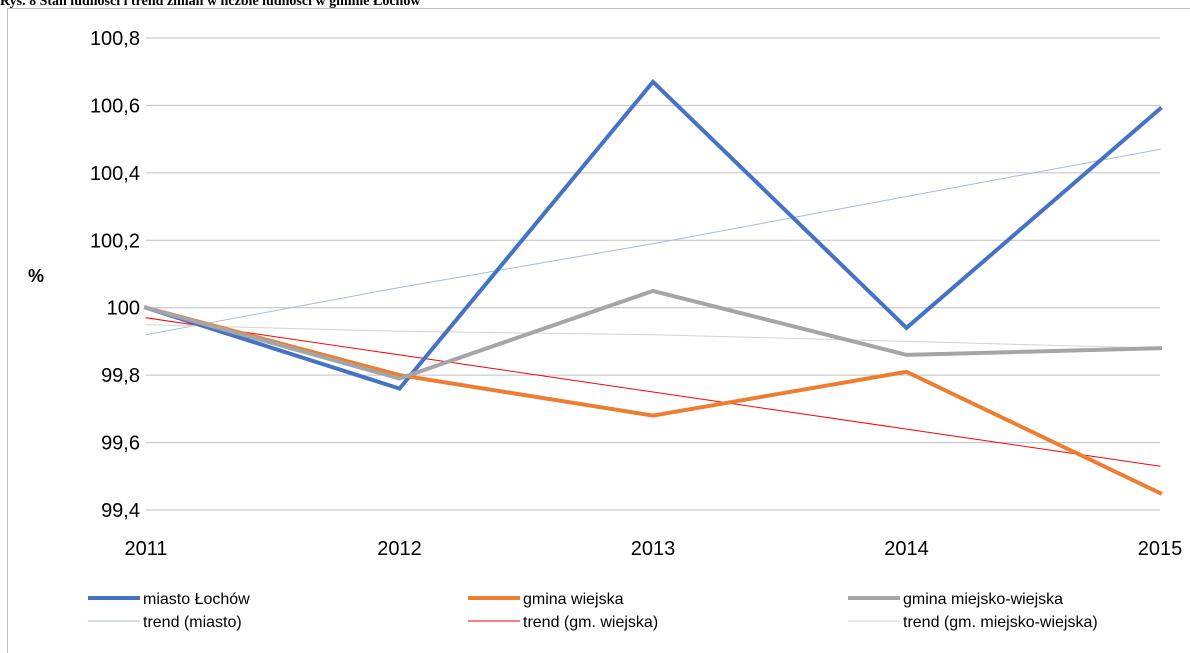 This screenshot has width=1190, height=653. What do you see at coordinates (1160, 549) in the screenshot?
I see `x-tick-label: 2015` at bounding box center [1160, 549].